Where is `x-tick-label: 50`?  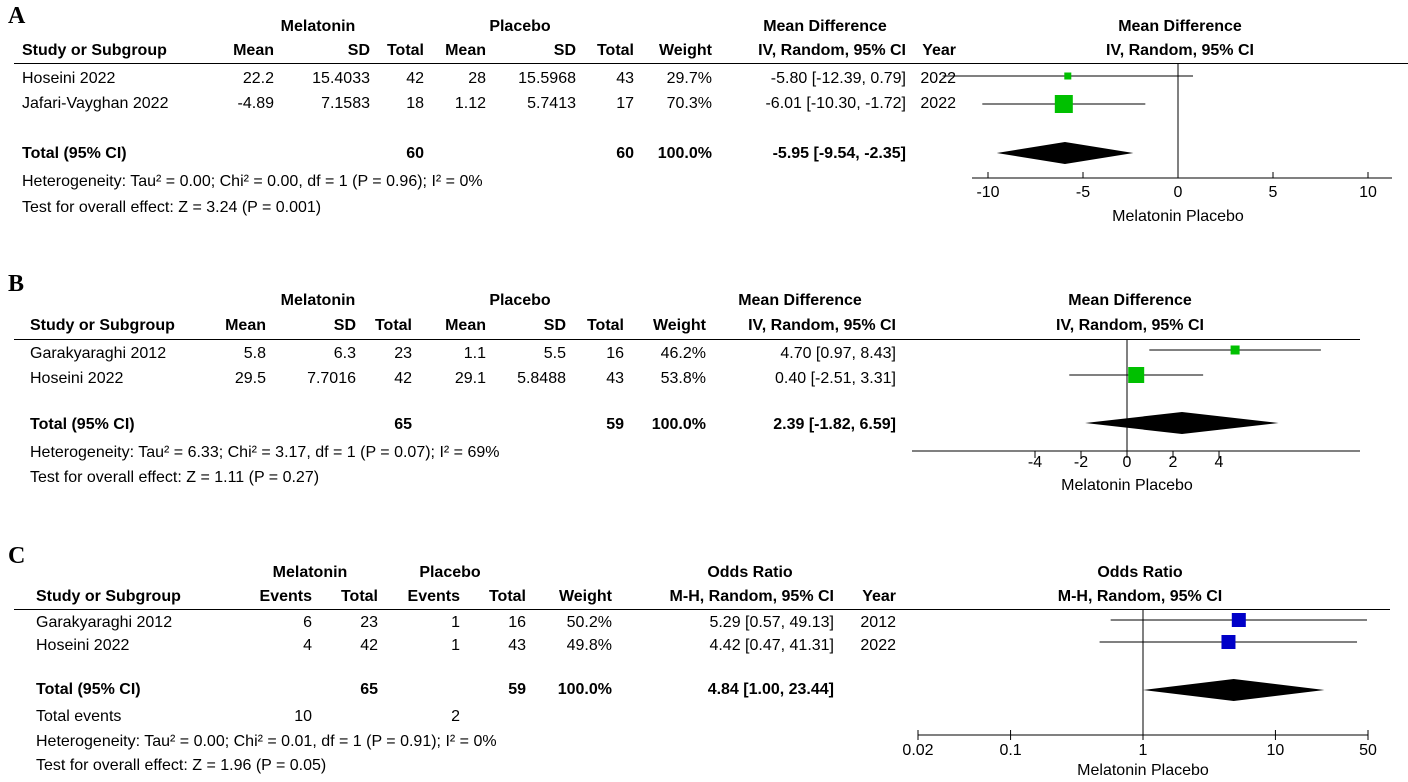
x-tick-label: 50 is located at coordinates (1368, 750).